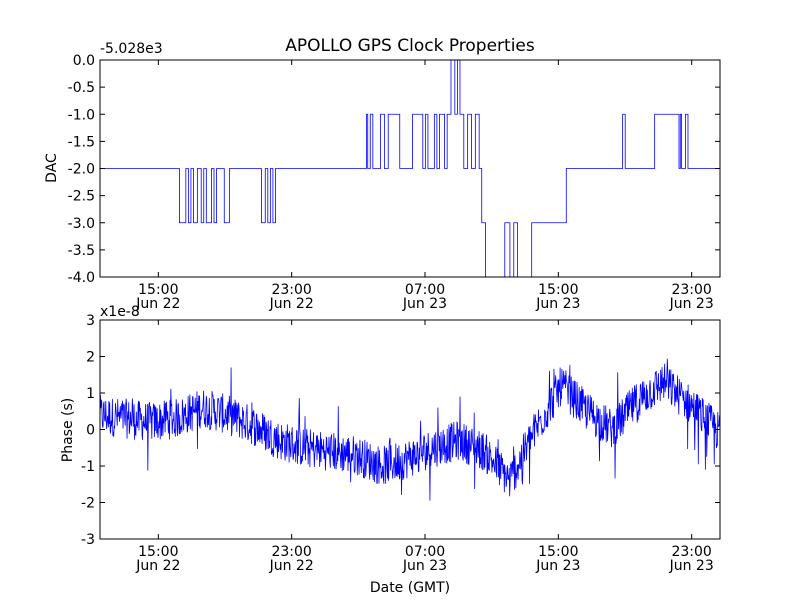 This screenshot has height=600, width=800. What do you see at coordinates (81, 278) in the screenshot?
I see `dac-y-tick-label: -4.0` at bounding box center [81, 278].